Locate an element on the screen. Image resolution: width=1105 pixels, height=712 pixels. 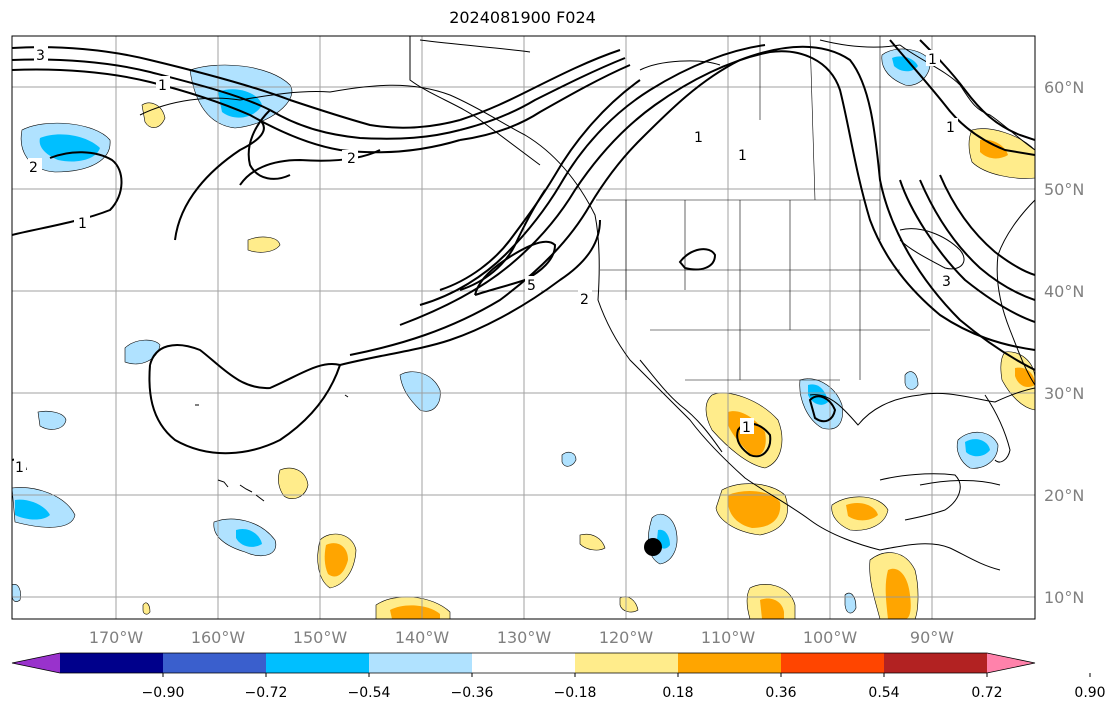
lon-label: 150°W is located at coordinates (320, 637).